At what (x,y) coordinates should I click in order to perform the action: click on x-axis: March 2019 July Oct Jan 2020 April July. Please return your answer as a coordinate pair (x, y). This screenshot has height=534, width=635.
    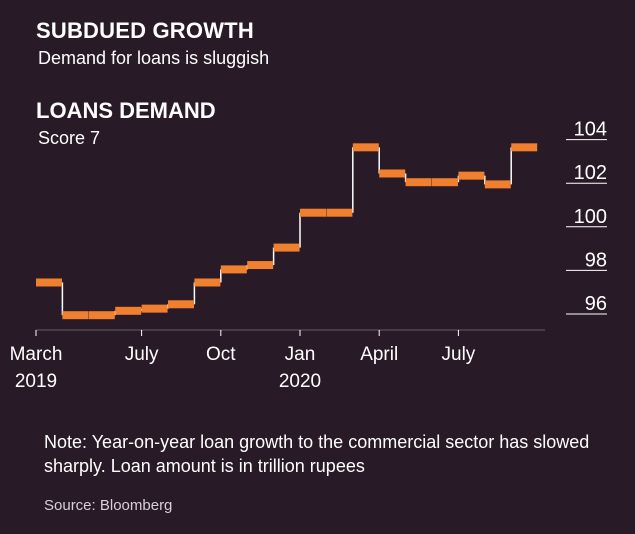
    Looking at the image, I should click on (277, 360).